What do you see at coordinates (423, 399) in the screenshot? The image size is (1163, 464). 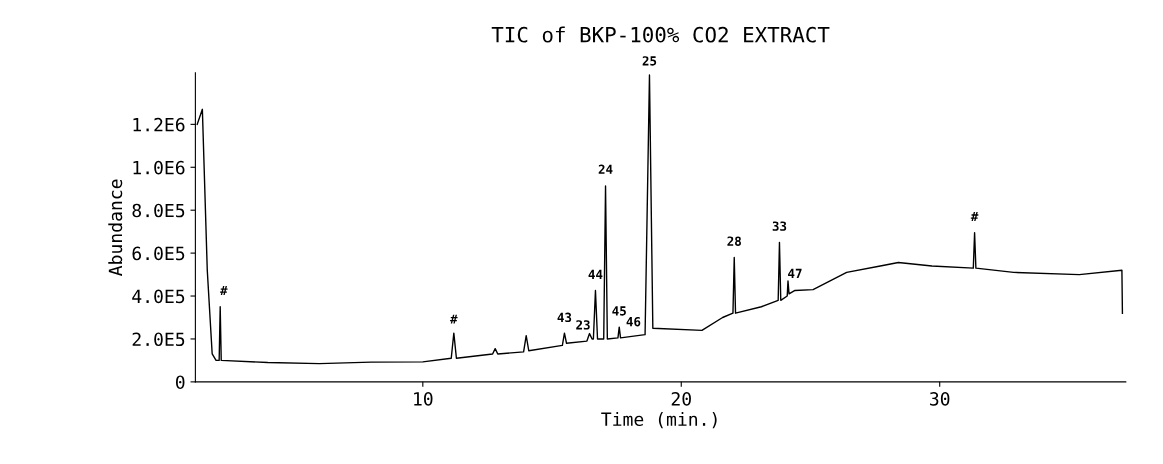 I see `x-tick-label: 10` at bounding box center [423, 399].